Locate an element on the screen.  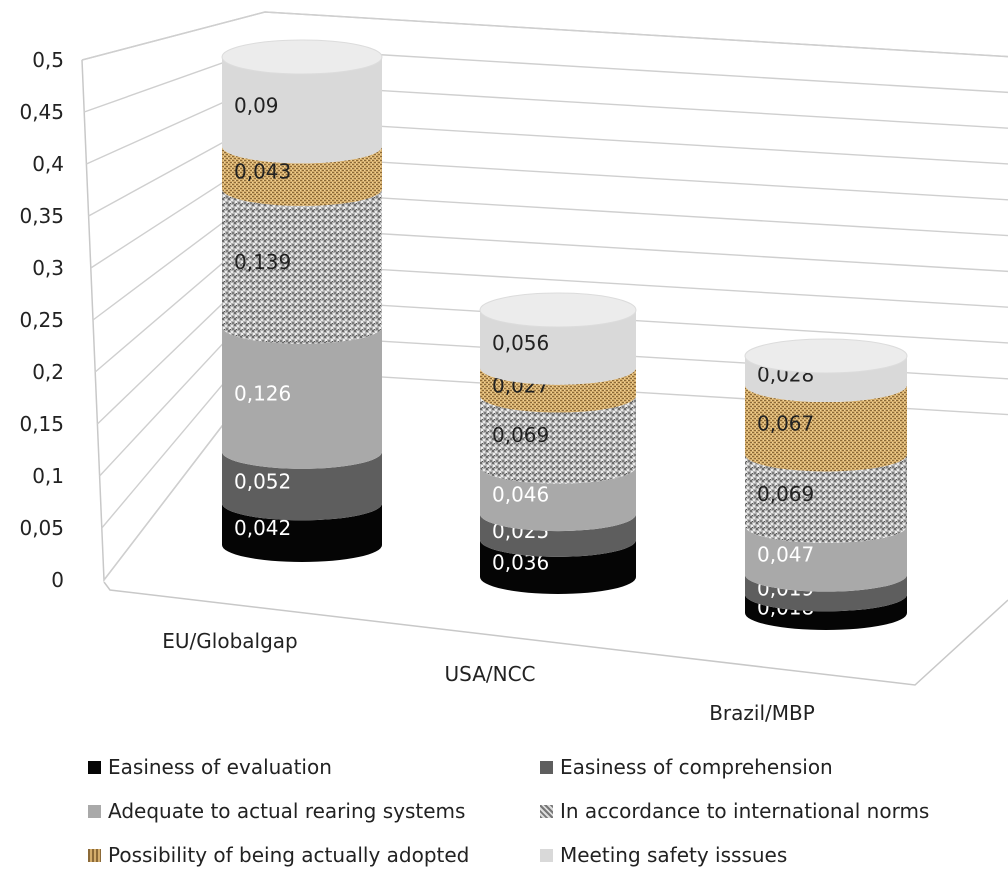
legend-label: Meeting safety isssues is located at coordinates (674, 855).